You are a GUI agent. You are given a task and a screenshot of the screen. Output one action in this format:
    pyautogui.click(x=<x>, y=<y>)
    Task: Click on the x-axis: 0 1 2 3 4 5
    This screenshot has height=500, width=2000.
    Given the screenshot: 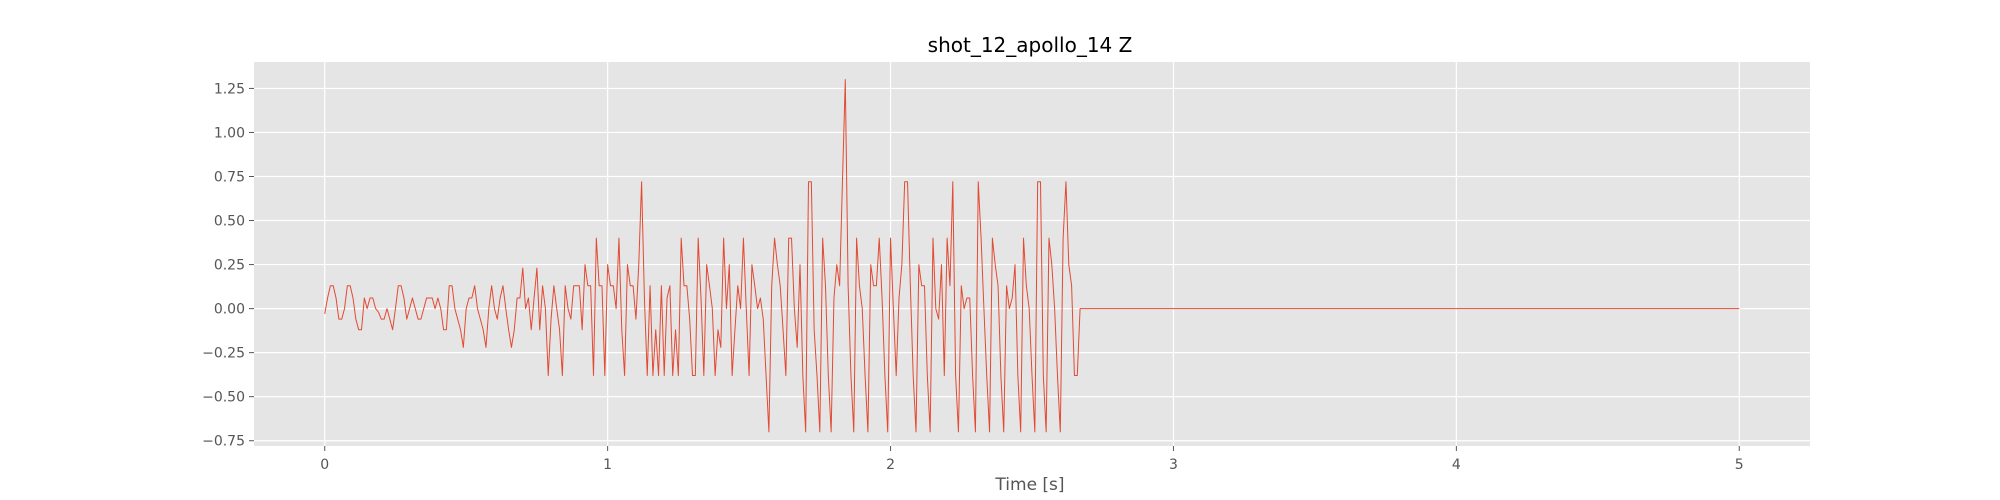 What is the action you would take?
    pyautogui.click(x=1032, y=459)
    